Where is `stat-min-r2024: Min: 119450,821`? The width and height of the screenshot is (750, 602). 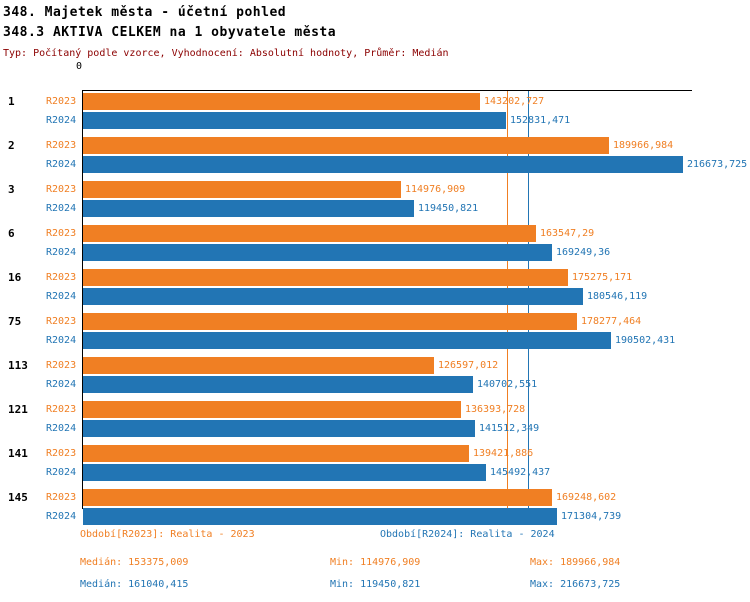 stat-min-r2024: Min: 119450,821 is located at coordinates (375, 584).